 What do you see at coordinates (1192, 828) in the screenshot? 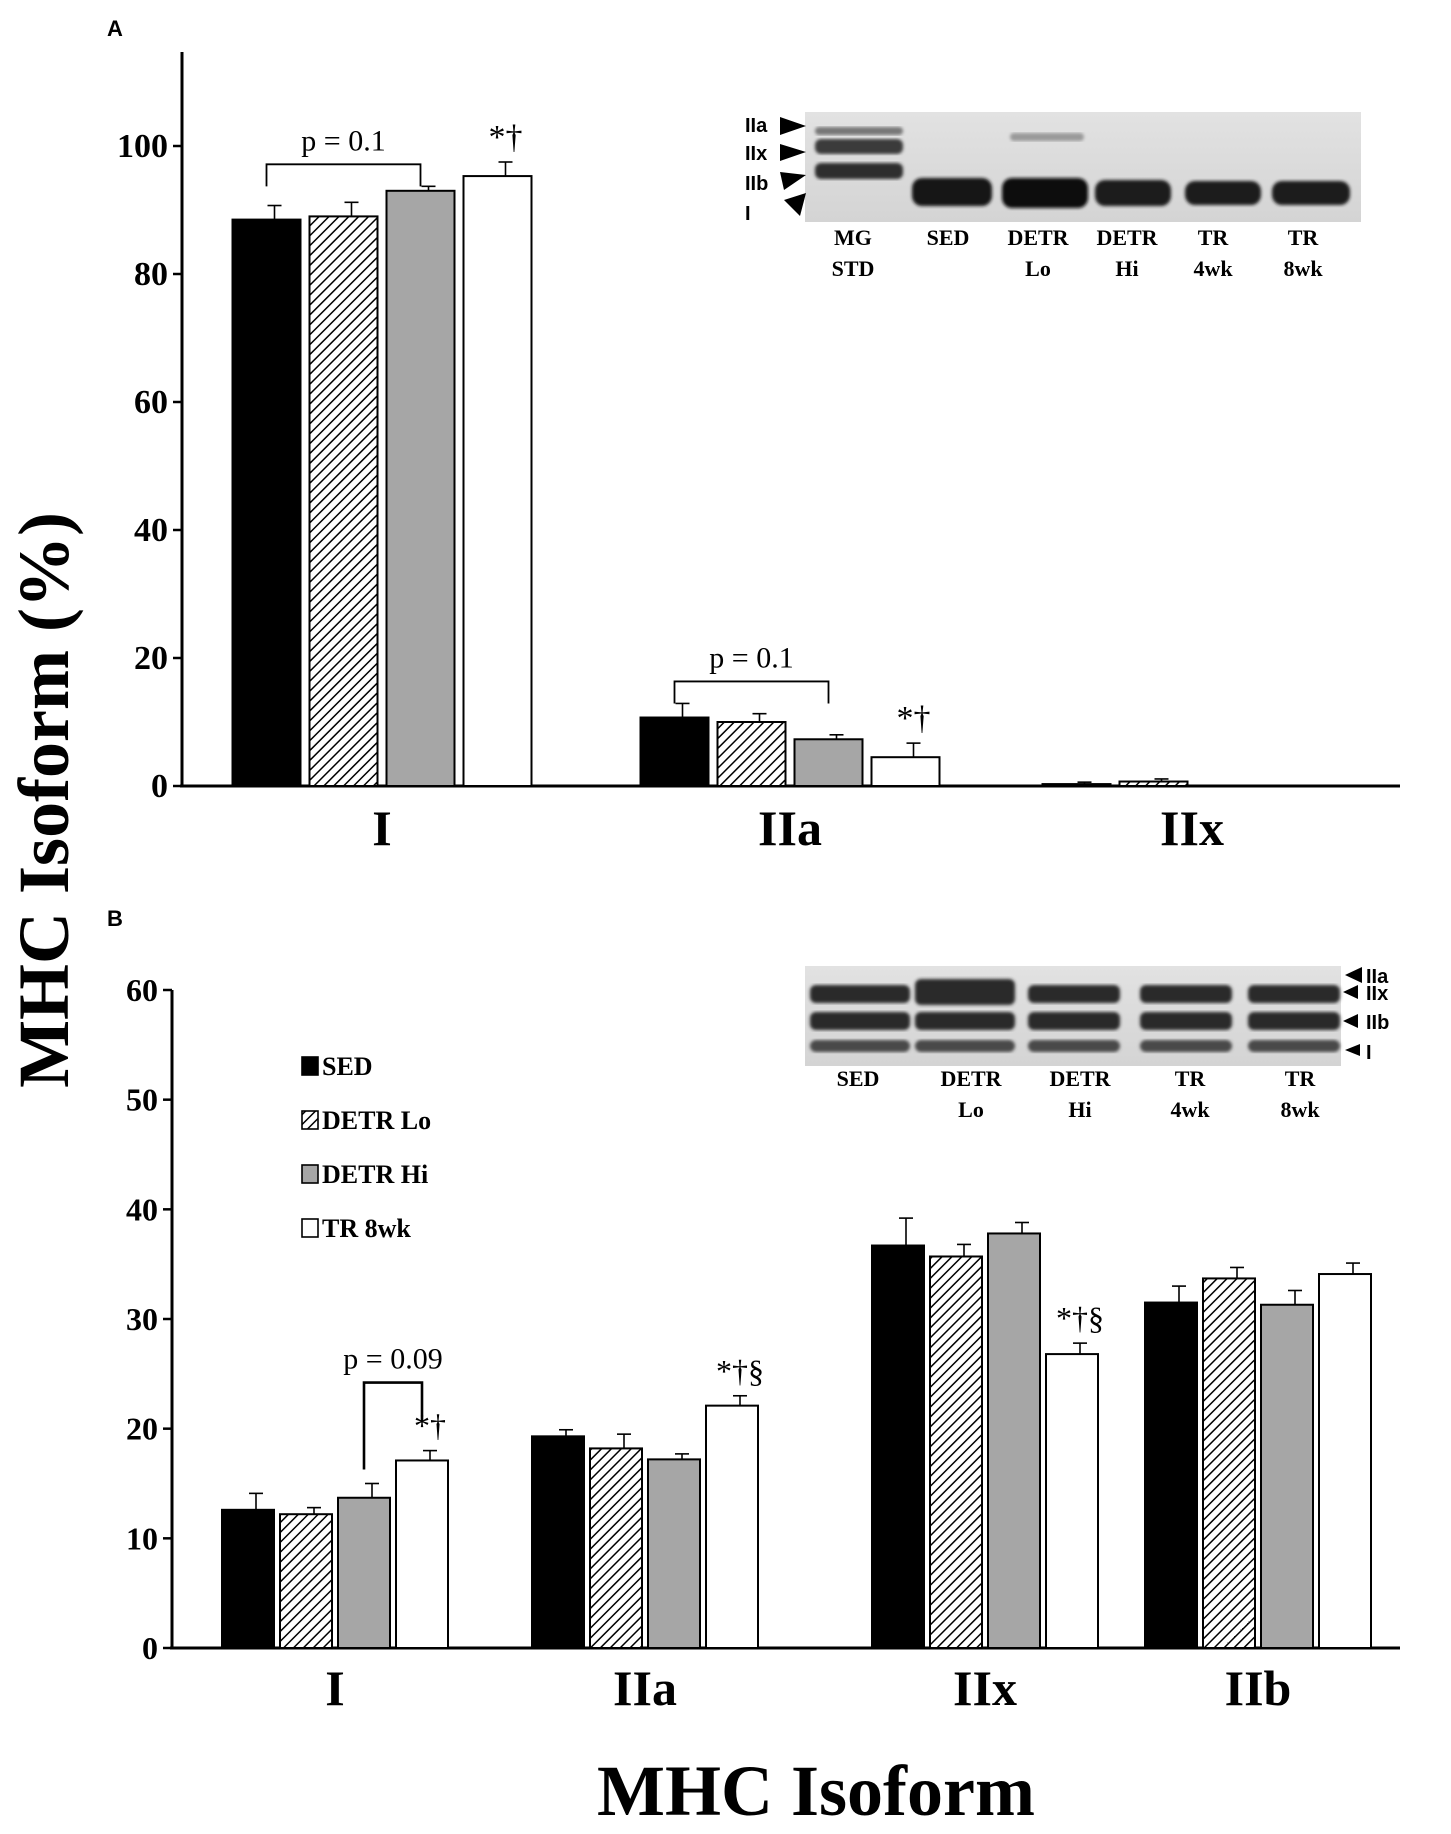
I see `x-category-label: IIx` at bounding box center [1192, 828].